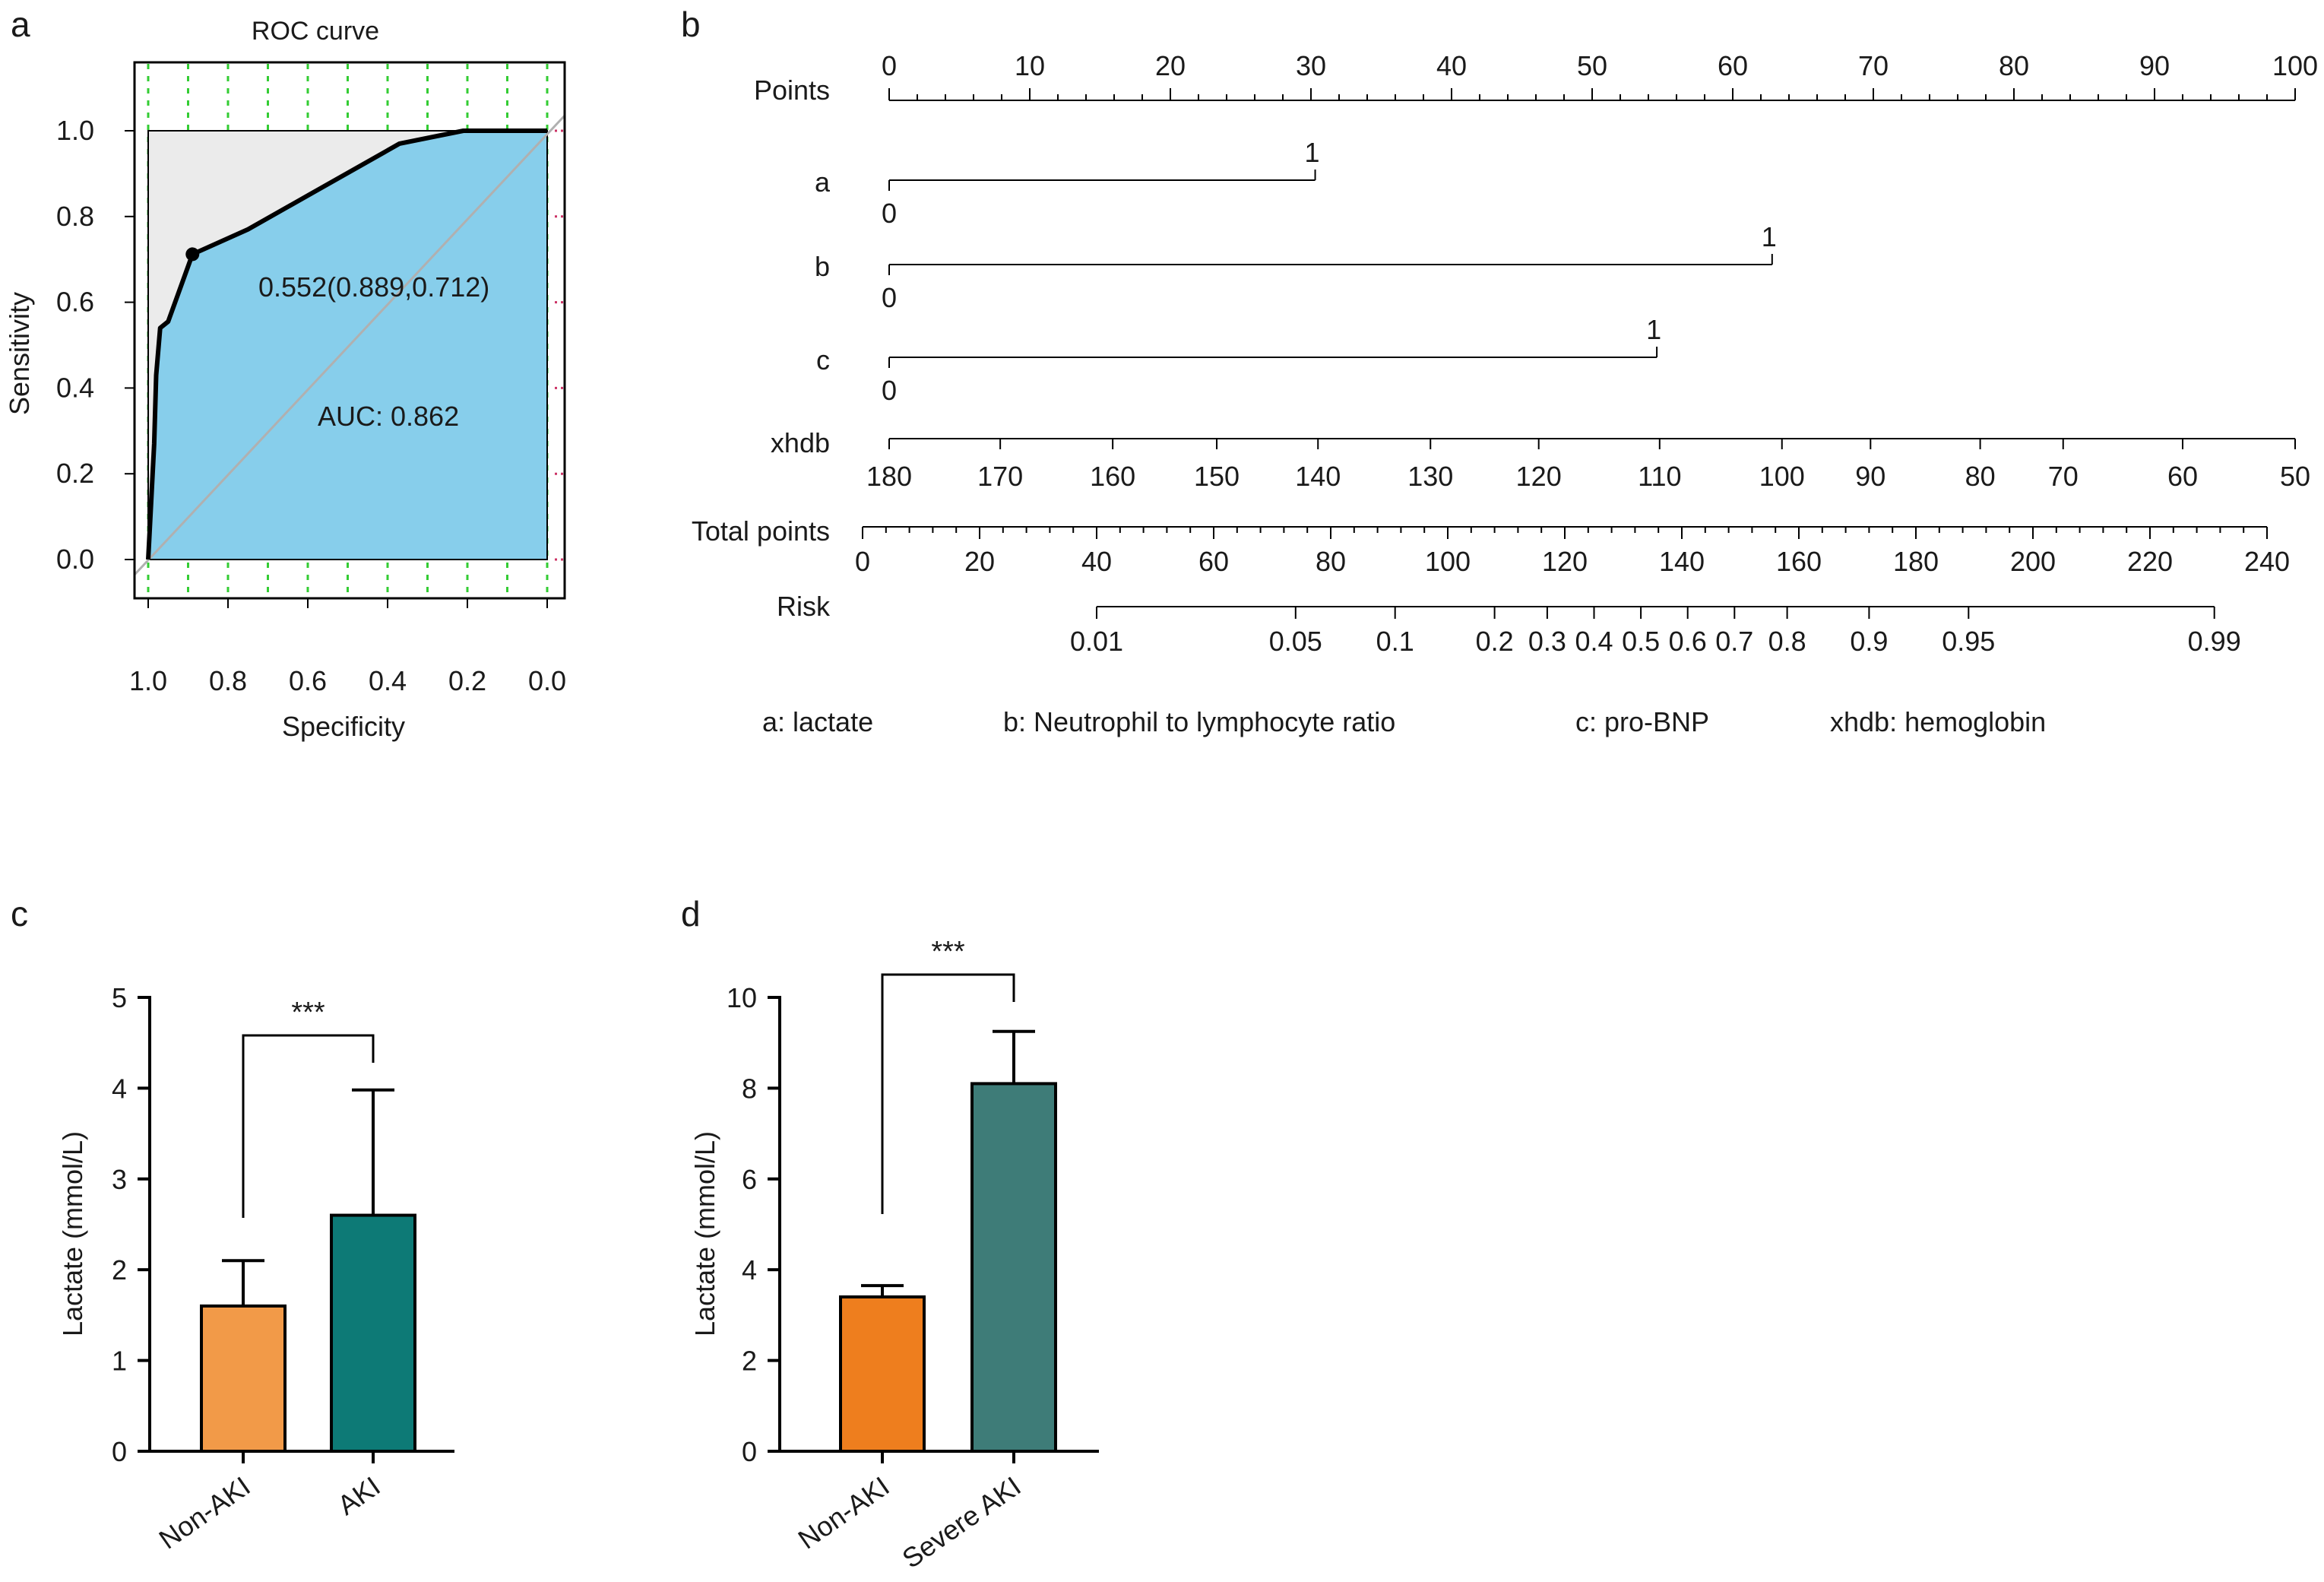  What do you see at coordinates (1000, 477) in the screenshot?
I see `nomo-xhdb-tick-label: 170` at bounding box center [1000, 477].